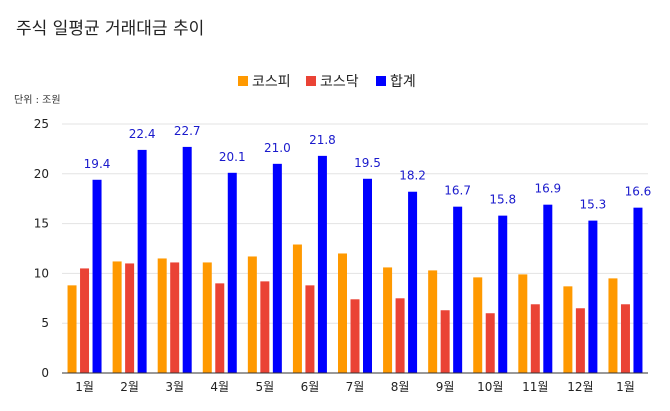 Image resolution: width=670 pixels, height=411 pixels. I want to click on bar-코스닥-1, so click(85, 320).